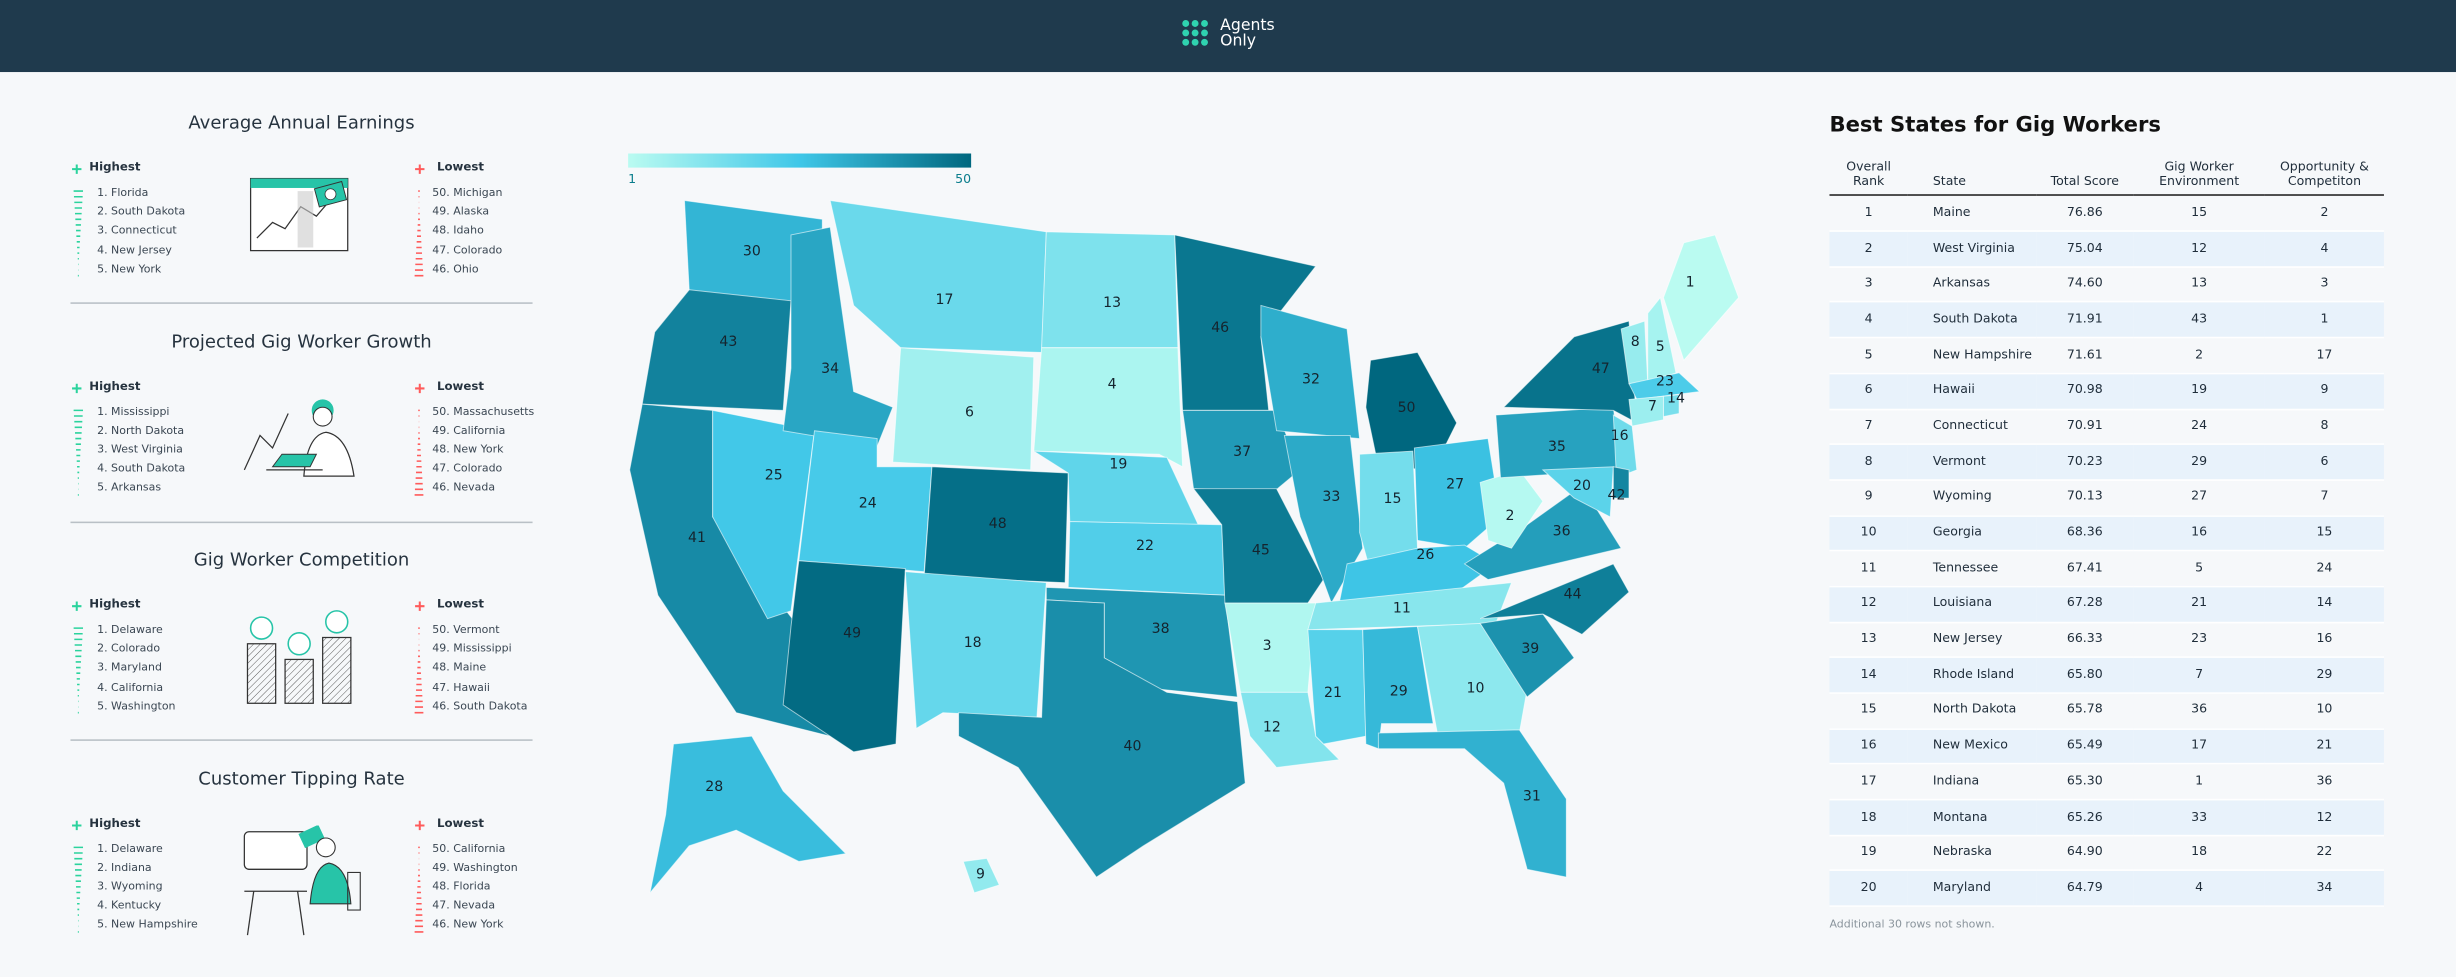  What do you see at coordinates (2199, 604) in the screenshot?
I see `table-cell: 21` at bounding box center [2199, 604].